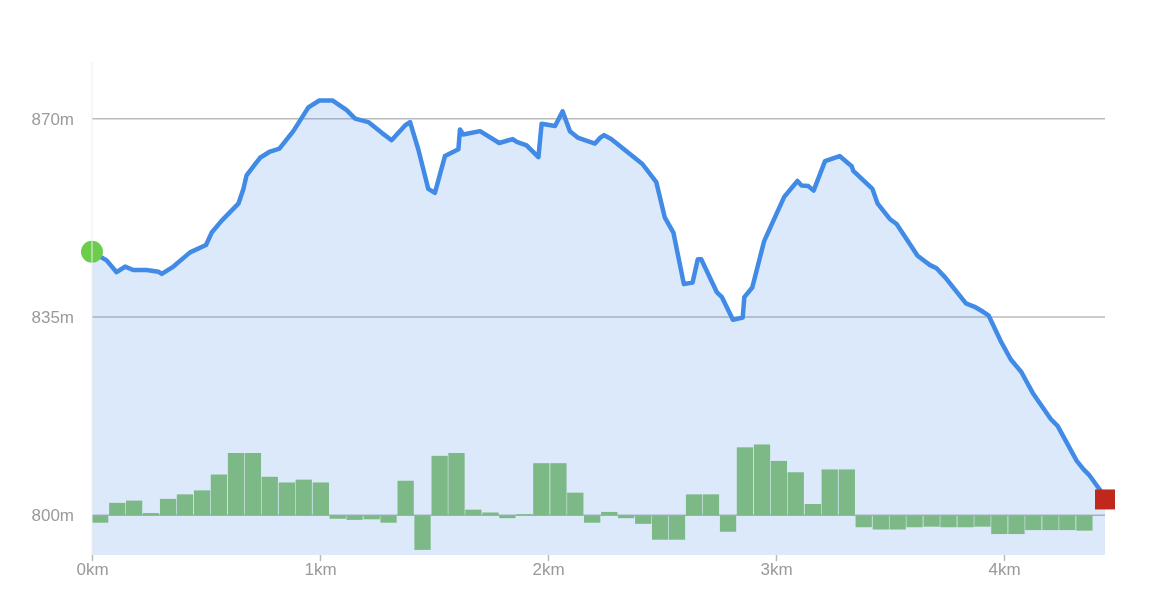 The image size is (1156, 612). I want to click on x-tick-label: 1km, so click(320, 570).